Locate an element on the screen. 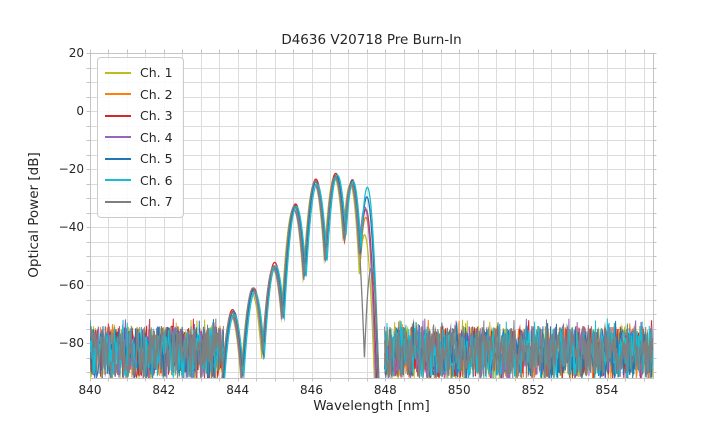 The height and width of the screenshot is (432, 720). legend-item: Ch. 6 is located at coordinates (139, 181).